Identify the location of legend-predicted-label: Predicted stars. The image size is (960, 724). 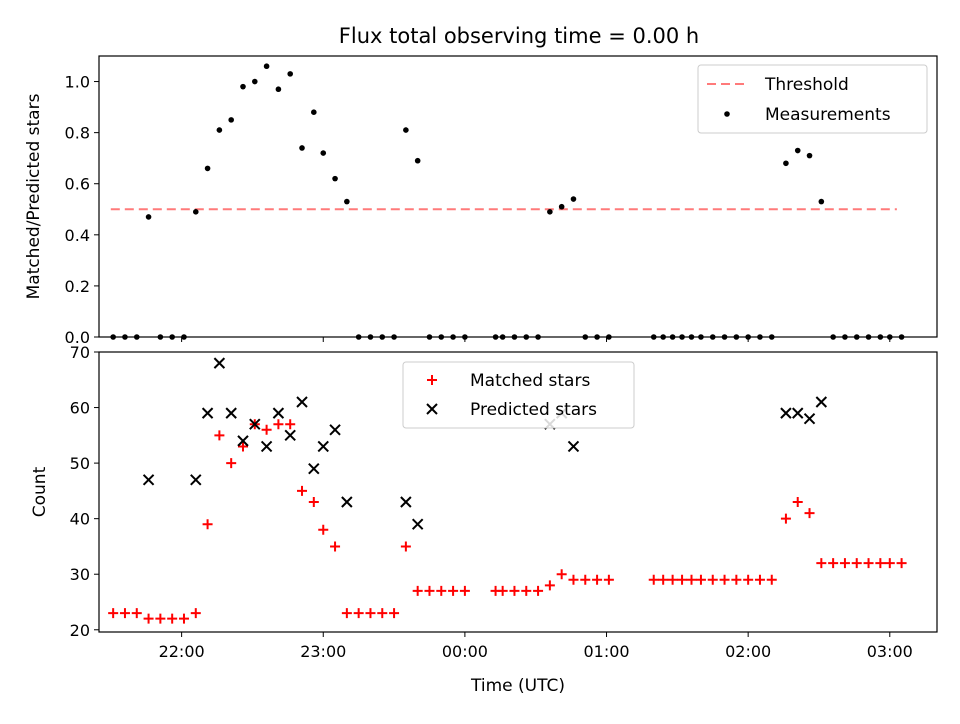
(533, 410).